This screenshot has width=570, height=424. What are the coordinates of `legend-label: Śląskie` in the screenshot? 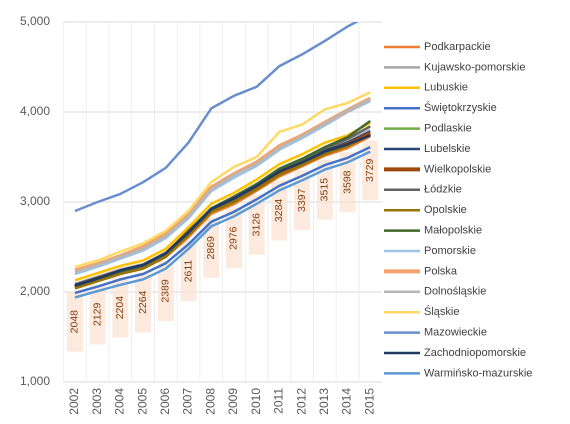 It's located at (441, 311).